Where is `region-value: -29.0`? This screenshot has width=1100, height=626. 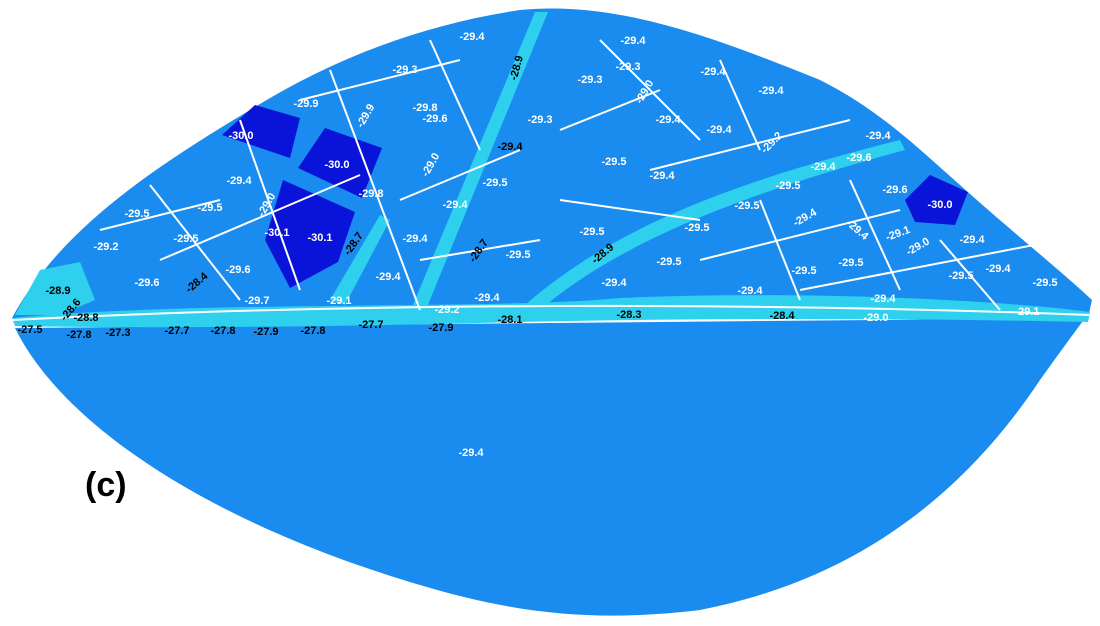
region-value: -29.0 is located at coordinates (875, 318).